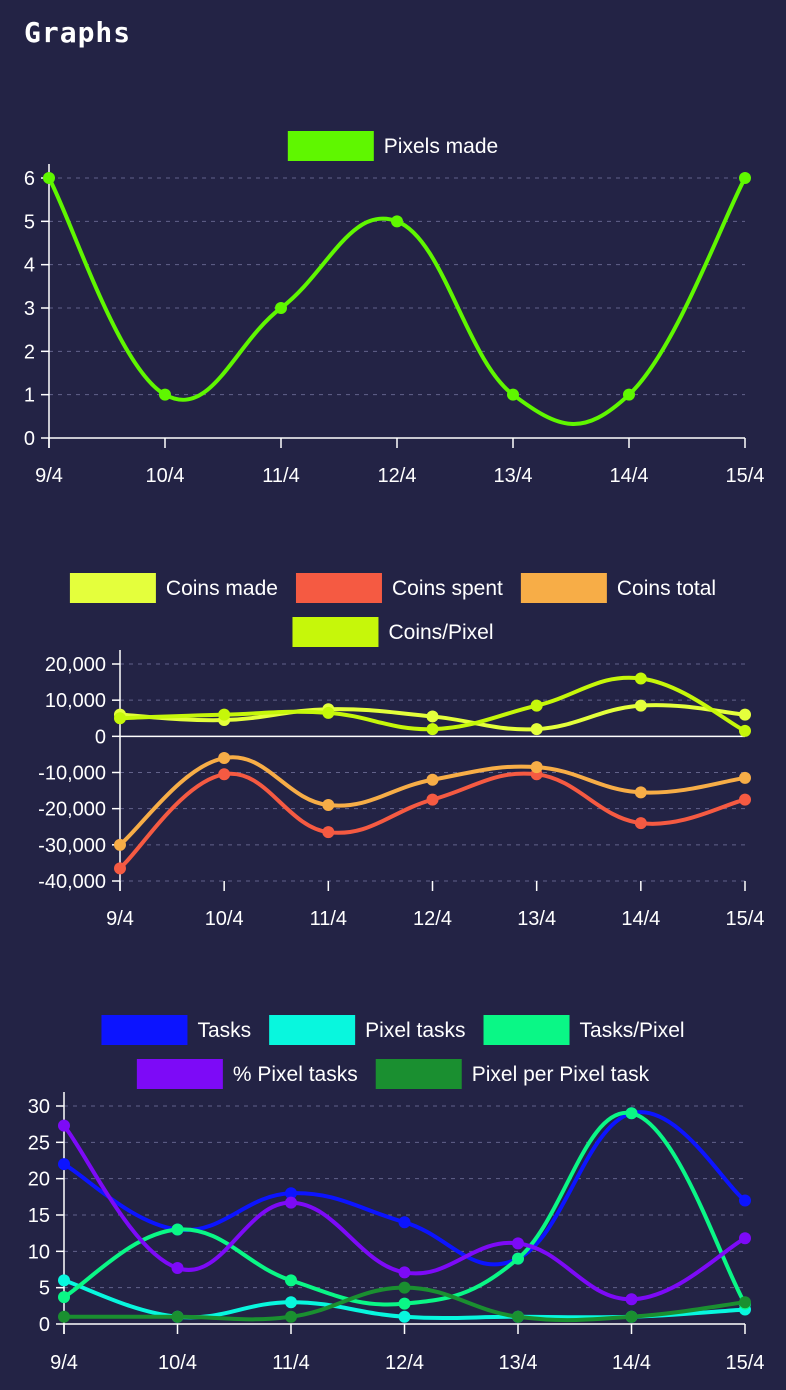  Describe the element at coordinates (75, 665) in the screenshot. I see `y-tick-label: 20,000` at that location.